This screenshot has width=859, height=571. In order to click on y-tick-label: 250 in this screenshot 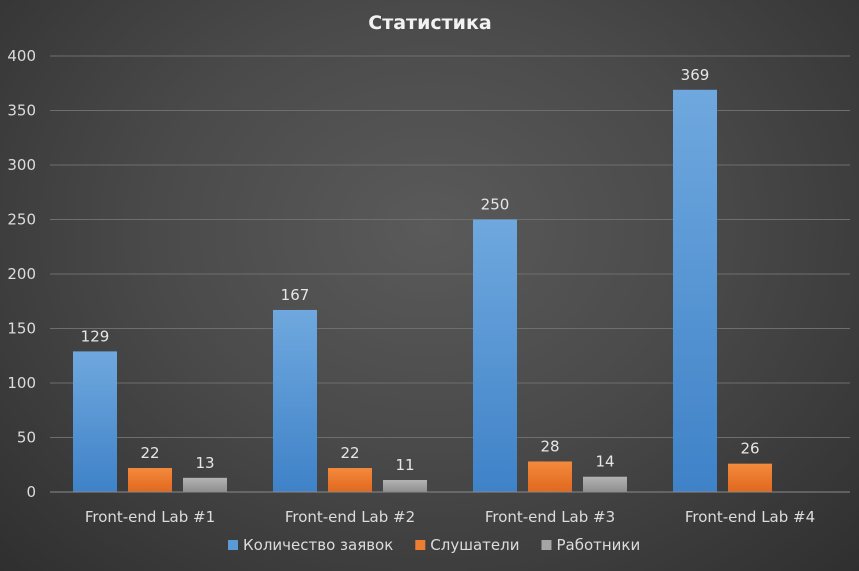, I will do `click(21, 220)`.